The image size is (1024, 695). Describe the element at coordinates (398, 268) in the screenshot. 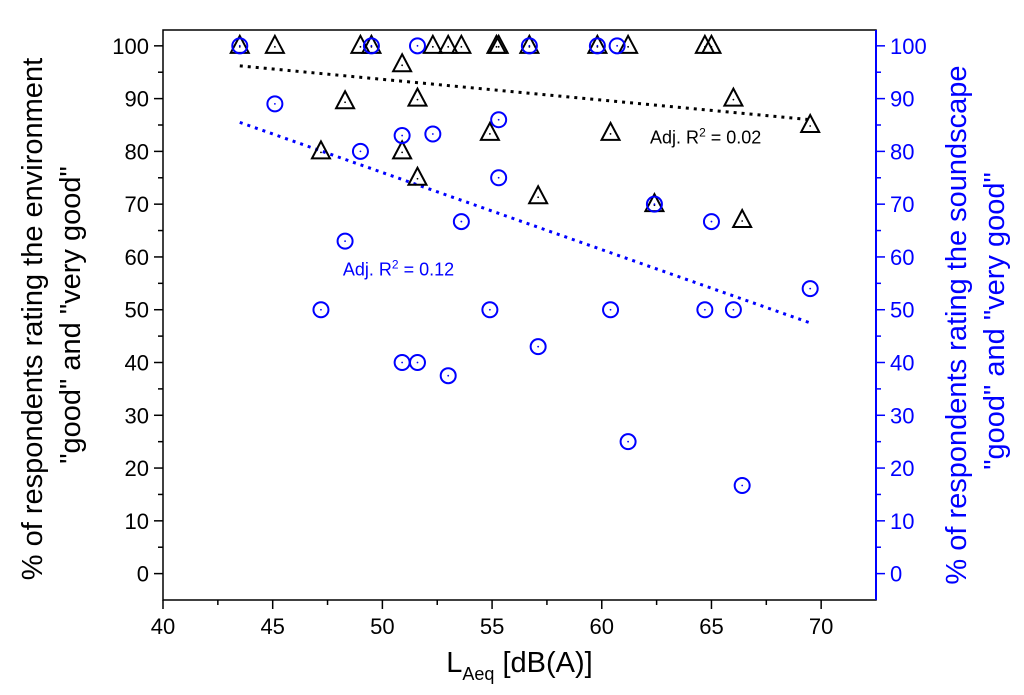

I see `r-squared-annotation: Adj. R2 = 0.12` at that location.